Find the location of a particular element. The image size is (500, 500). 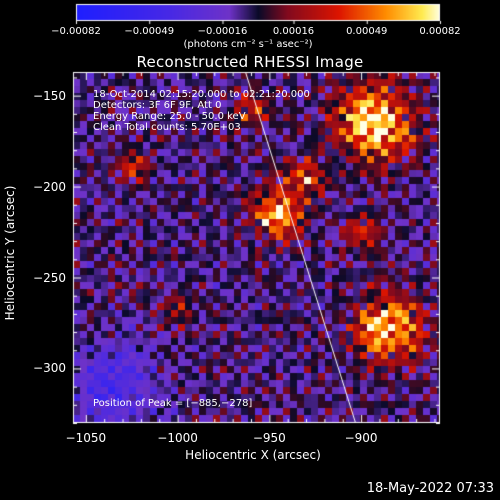

colorbar-tick-label: −0.00016 is located at coordinates (222, 31).